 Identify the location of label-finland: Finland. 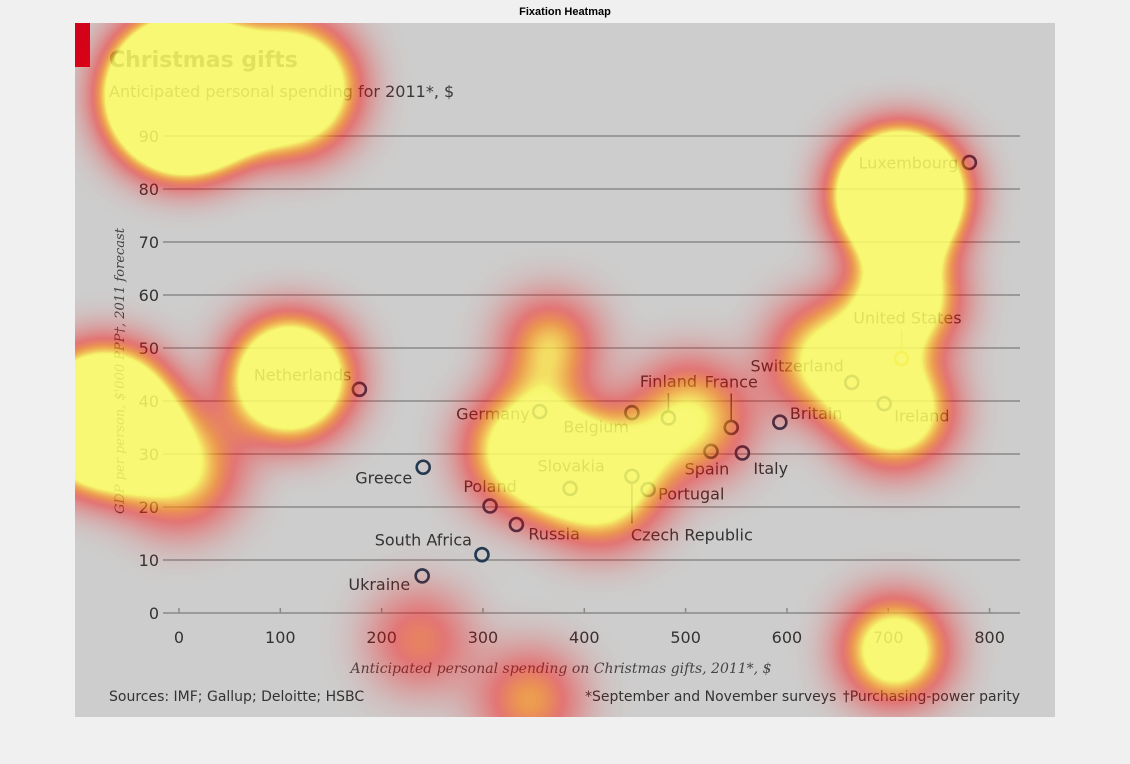
(668, 381).